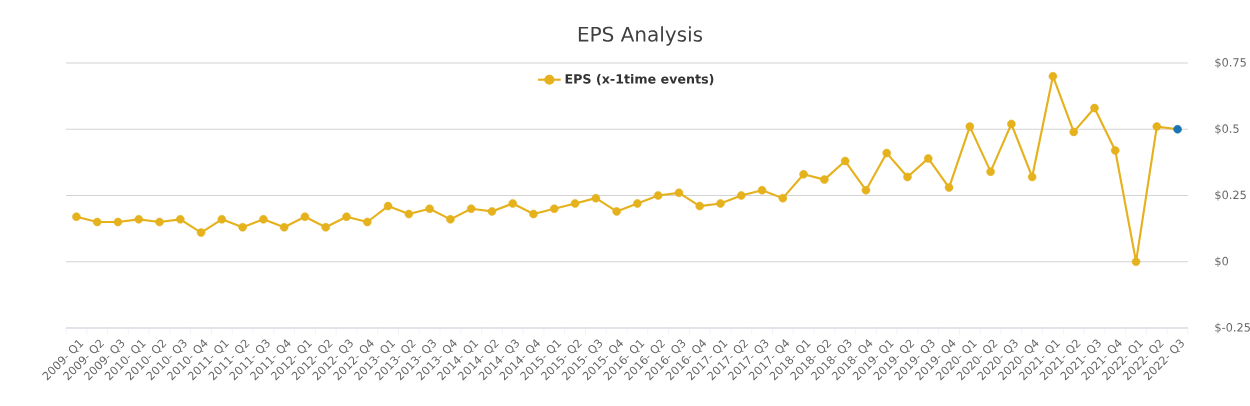 The image size is (1250, 406). What do you see at coordinates (1222, 261) in the screenshot?
I see `y-tick-label: $0` at bounding box center [1222, 261].